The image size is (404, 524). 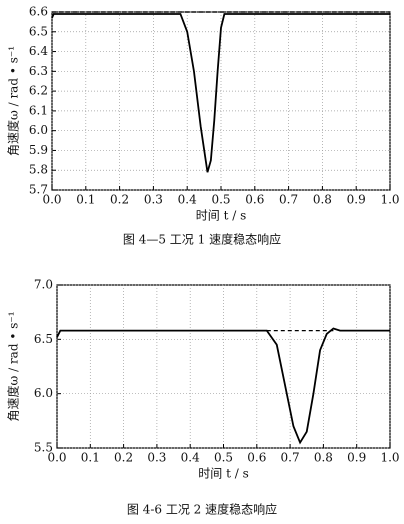 I want to click on y-tick-label: 5.9, so click(x=38, y=150).